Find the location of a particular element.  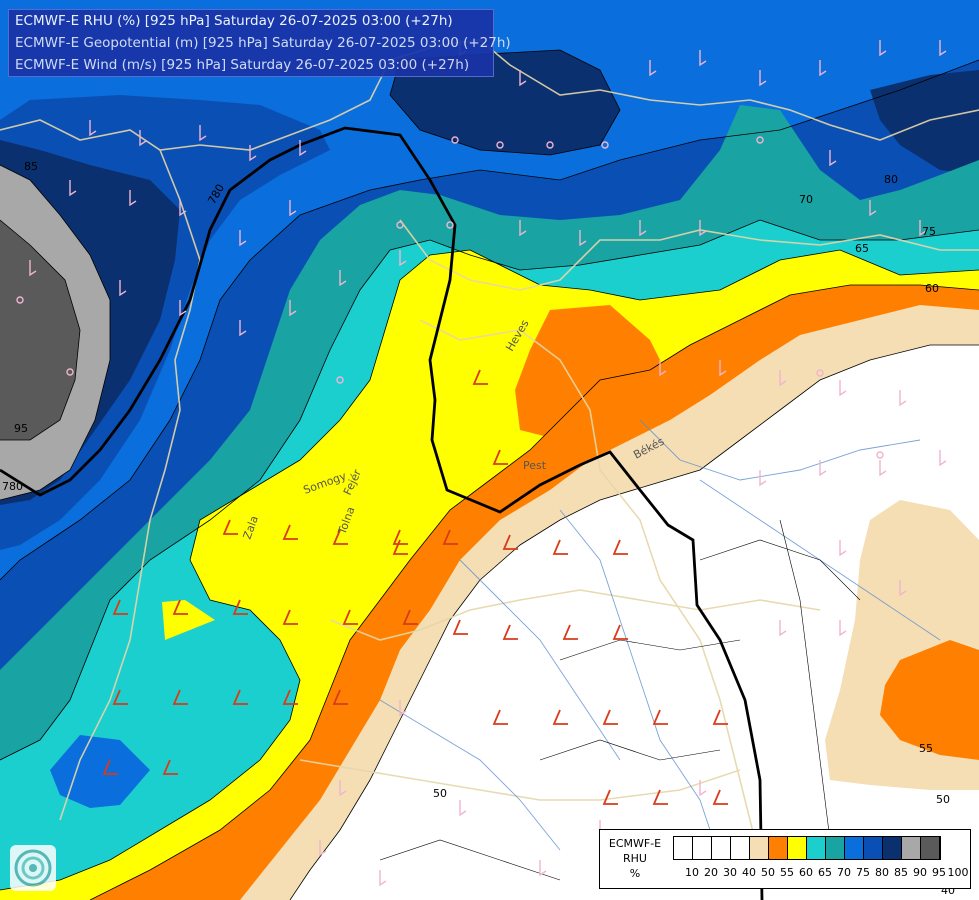

legend-tick-label: 70 is located at coordinates (844, 872).